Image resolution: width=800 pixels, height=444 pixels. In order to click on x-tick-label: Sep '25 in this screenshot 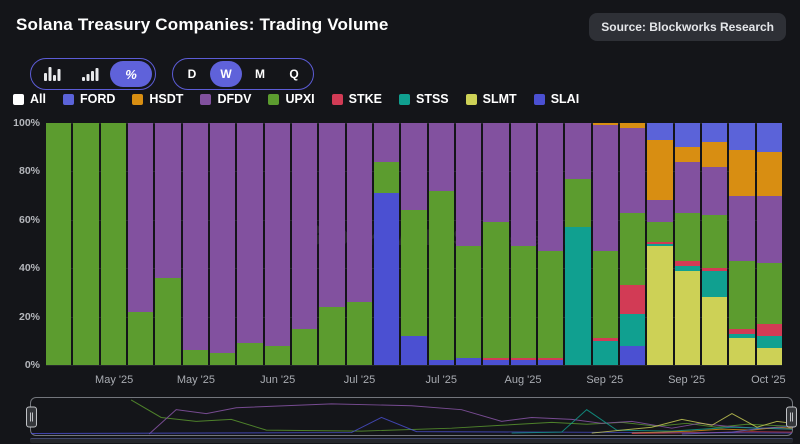, I will do `click(605, 380)`.